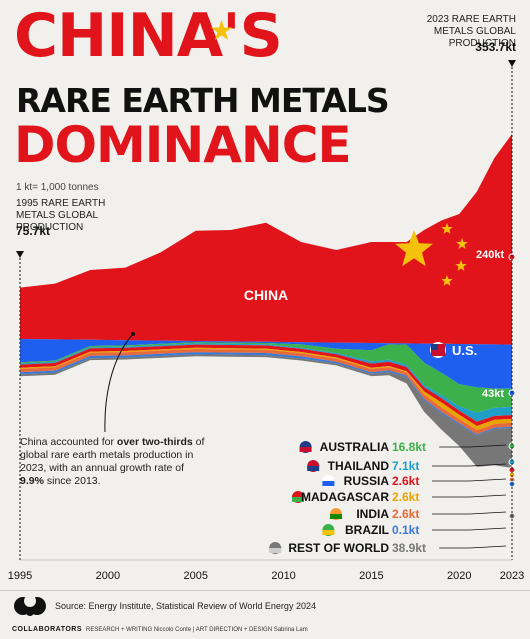 The height and width of the screenshot is (639, 530). Describe the element at coordinates (372, 514) in the screenshot. I see `legend-country: INDIA` at that location.